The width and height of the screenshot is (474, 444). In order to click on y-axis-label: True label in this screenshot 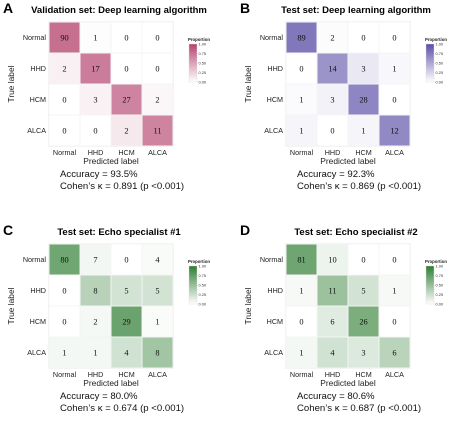, I will do `click(11, 305)`.